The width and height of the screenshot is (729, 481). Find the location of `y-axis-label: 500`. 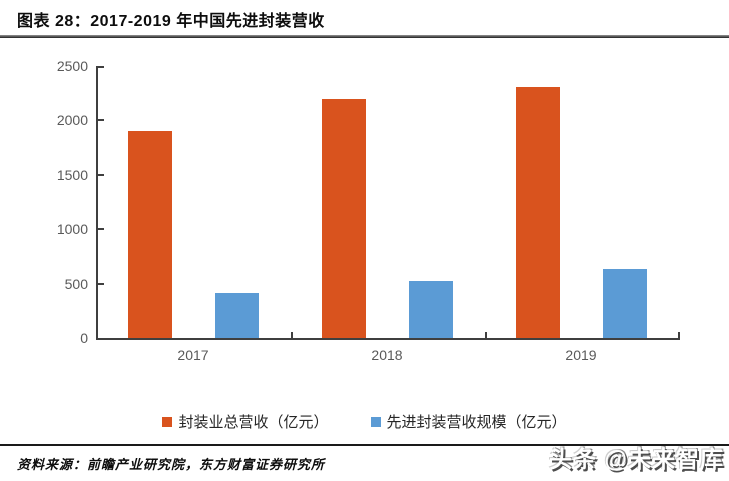

y-axis-label: 500 is located at coordinates (76, 283).